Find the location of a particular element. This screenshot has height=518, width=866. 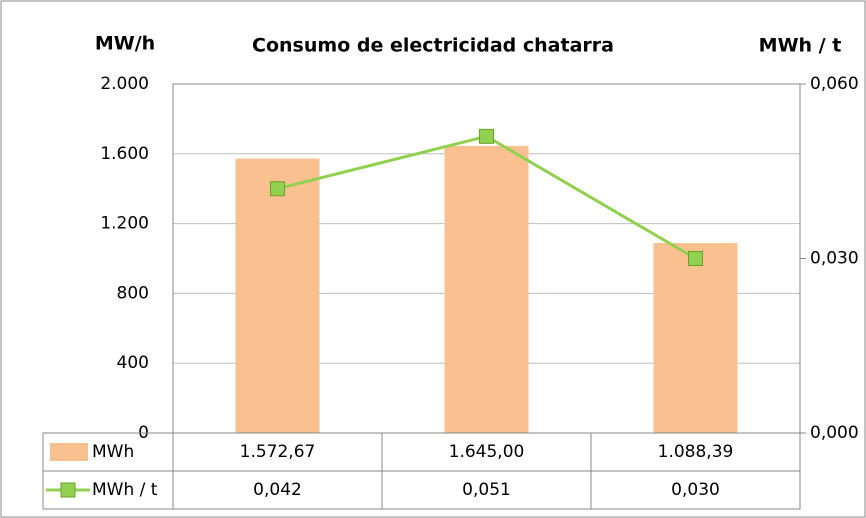

y2-tick-label: 0,060 is located at coordinates (834, 84).